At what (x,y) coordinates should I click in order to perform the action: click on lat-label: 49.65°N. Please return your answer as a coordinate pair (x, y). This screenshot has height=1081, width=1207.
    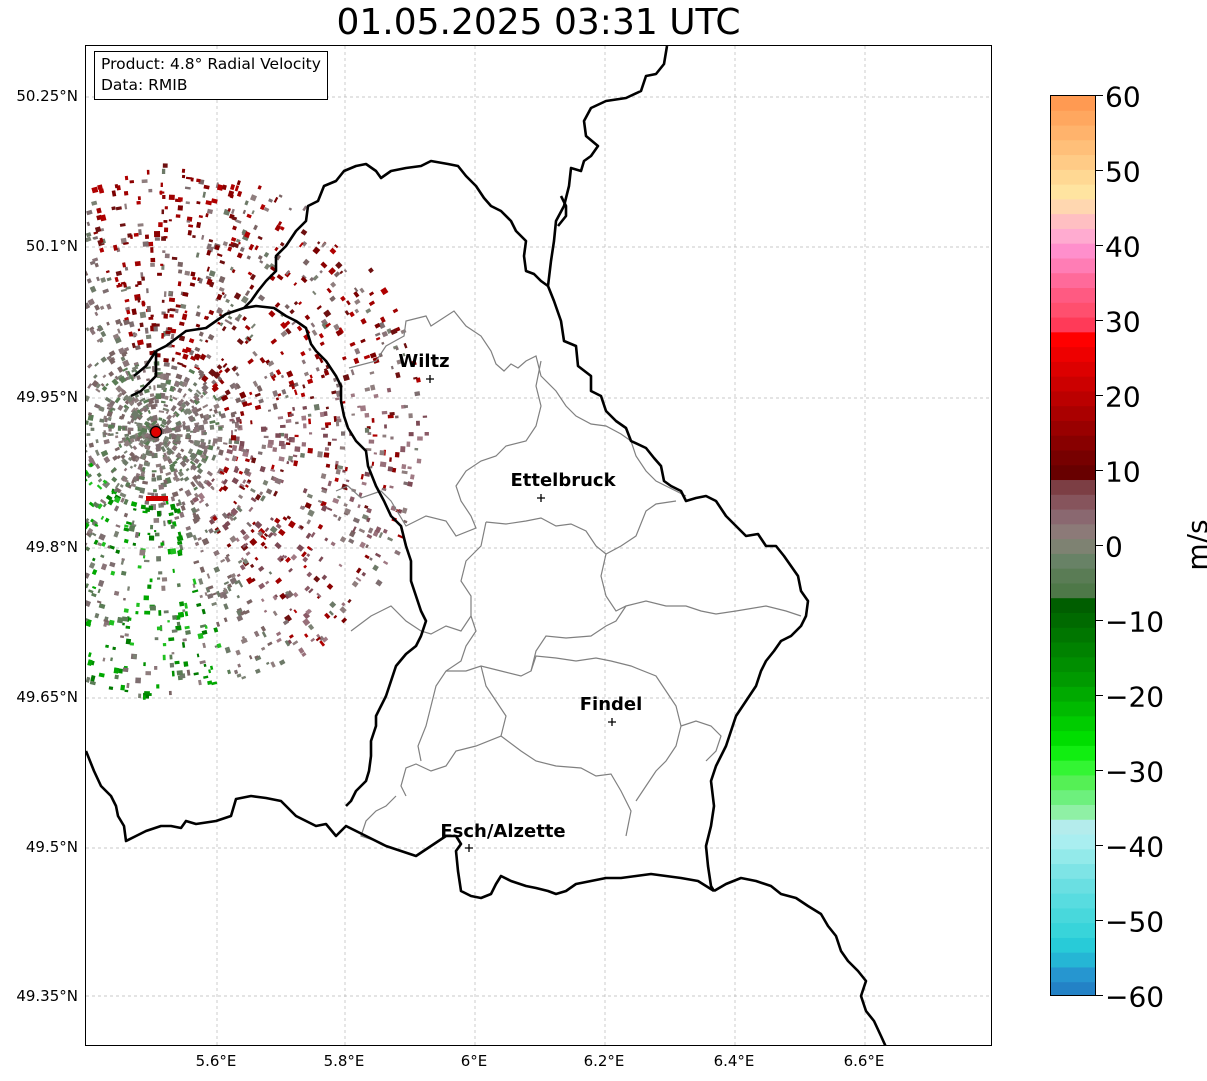
    Looking at the image, I should click on (47, 697).